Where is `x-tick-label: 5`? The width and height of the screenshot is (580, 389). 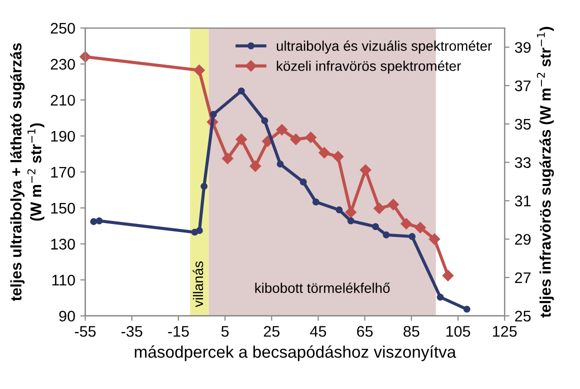
x-tick-label: 5 is located at coordinates (225, 331).